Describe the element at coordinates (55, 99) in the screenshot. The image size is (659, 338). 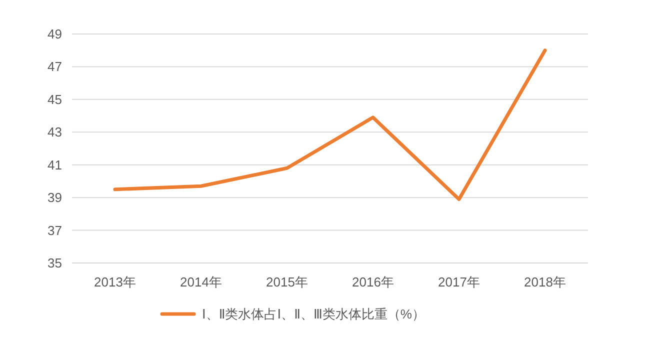
I see `y-tick-label: 45` at that location.